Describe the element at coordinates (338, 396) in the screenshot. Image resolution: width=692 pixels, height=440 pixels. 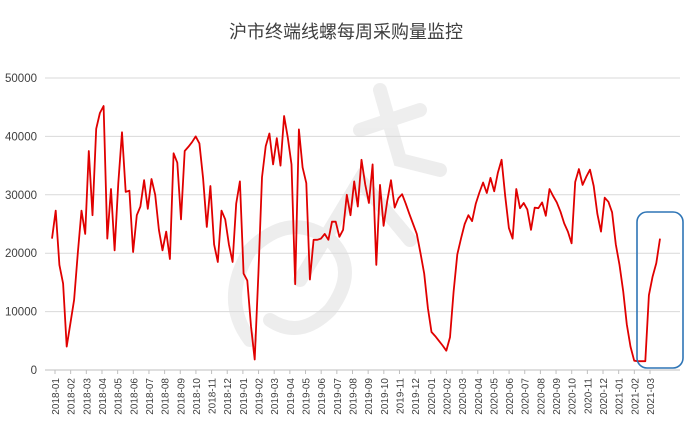
I see `x-tick-label: 2019-07` at that location.